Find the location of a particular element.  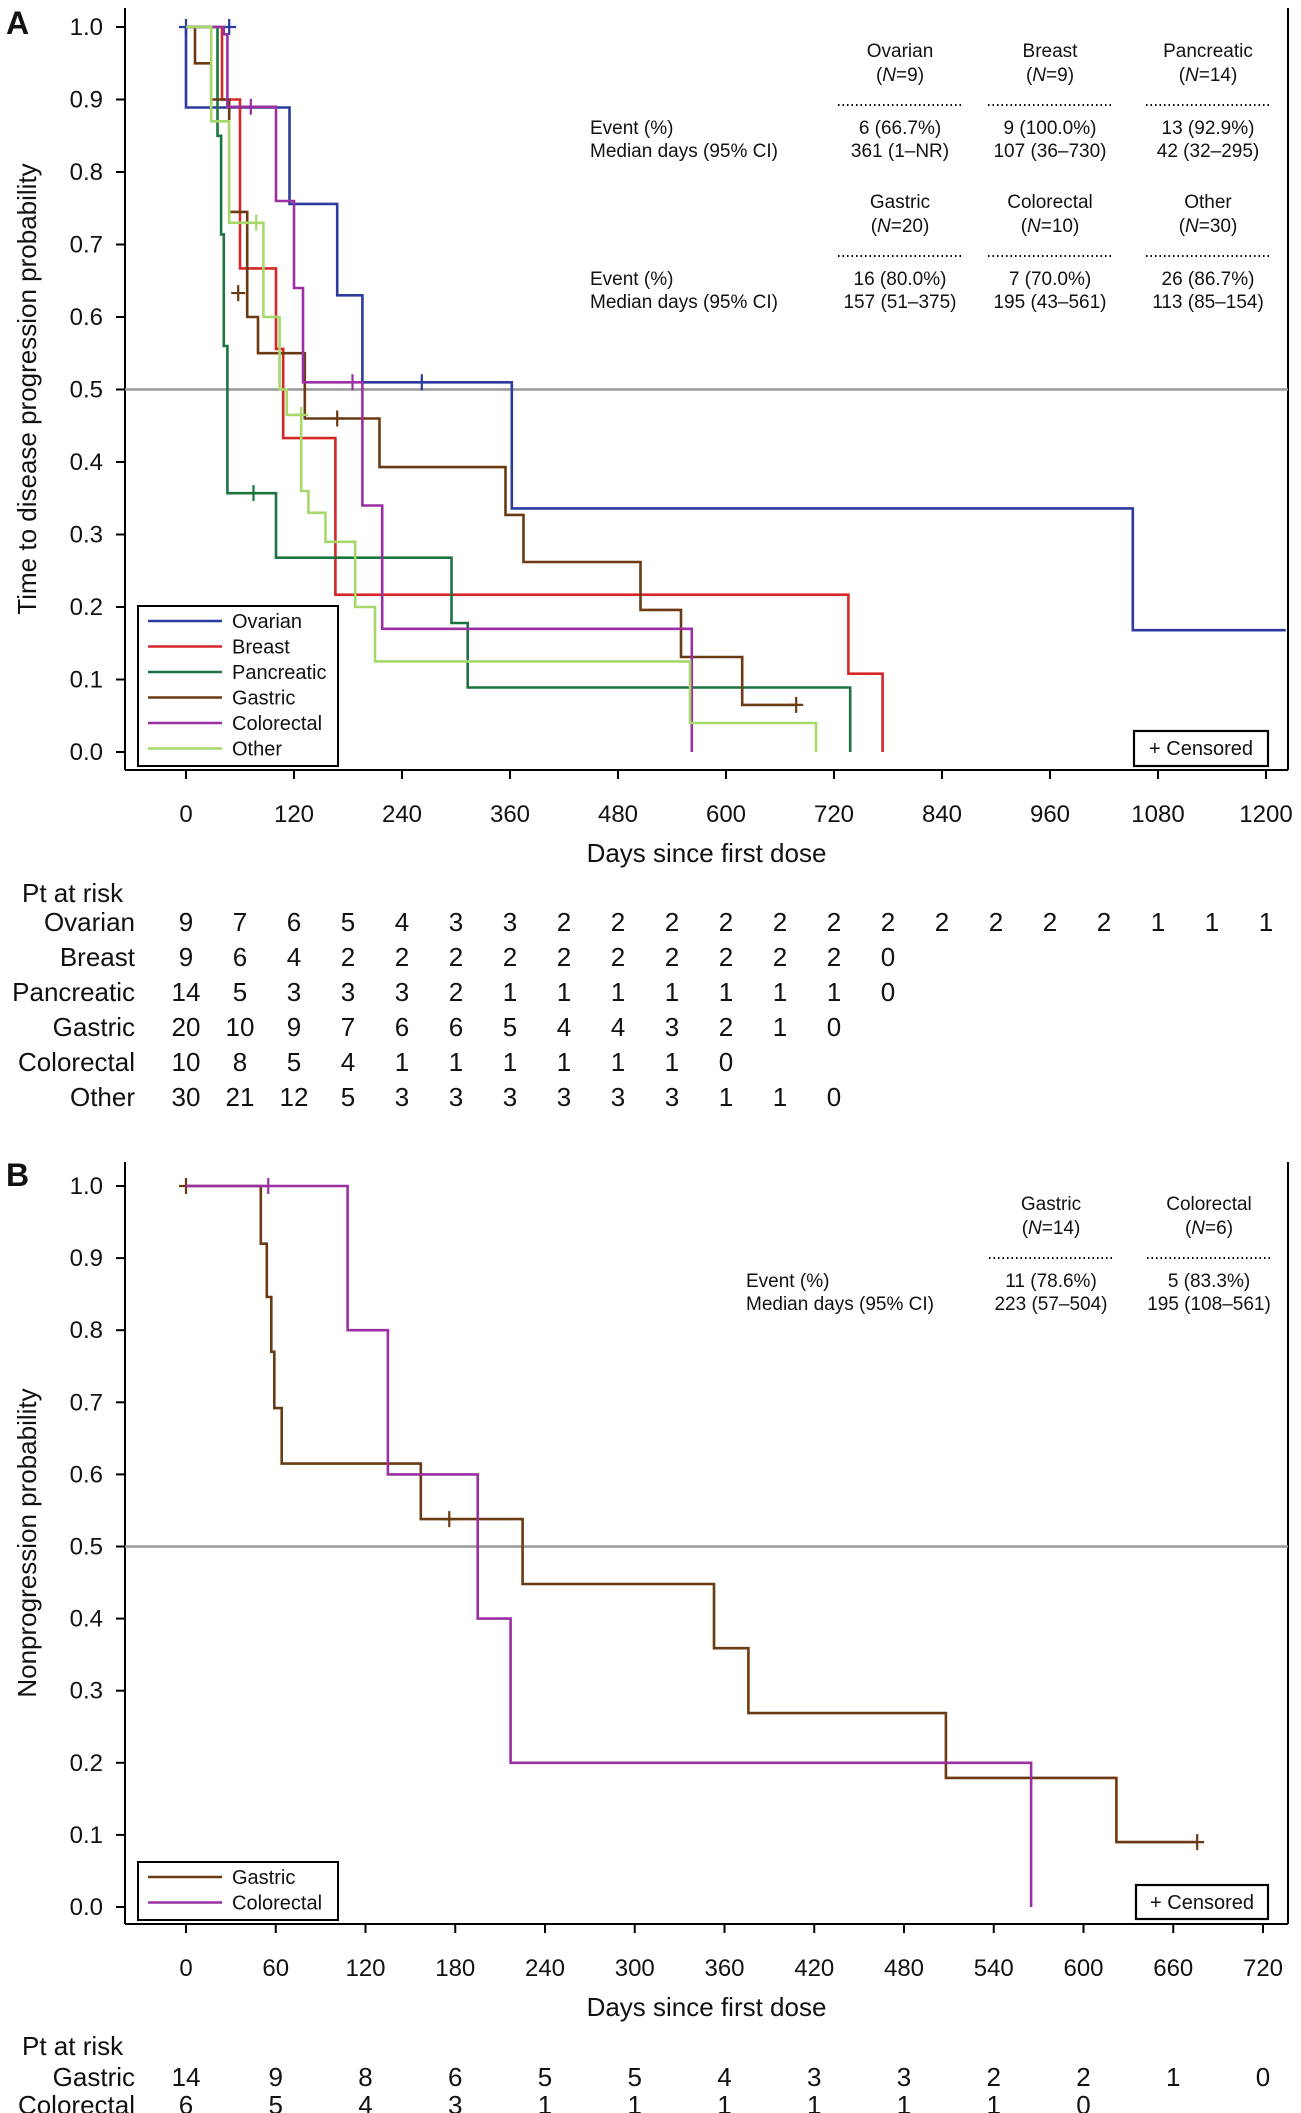

panel-a-at-risk-value: 7 is located at coordinates (348, 1027).